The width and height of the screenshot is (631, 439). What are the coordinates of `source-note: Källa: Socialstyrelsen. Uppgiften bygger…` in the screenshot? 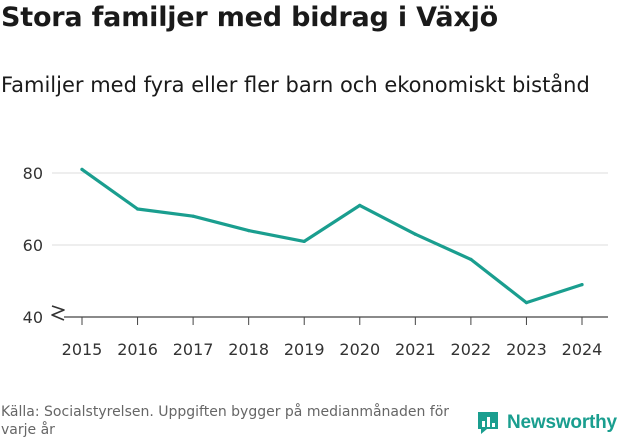 It's located at (225, 421).